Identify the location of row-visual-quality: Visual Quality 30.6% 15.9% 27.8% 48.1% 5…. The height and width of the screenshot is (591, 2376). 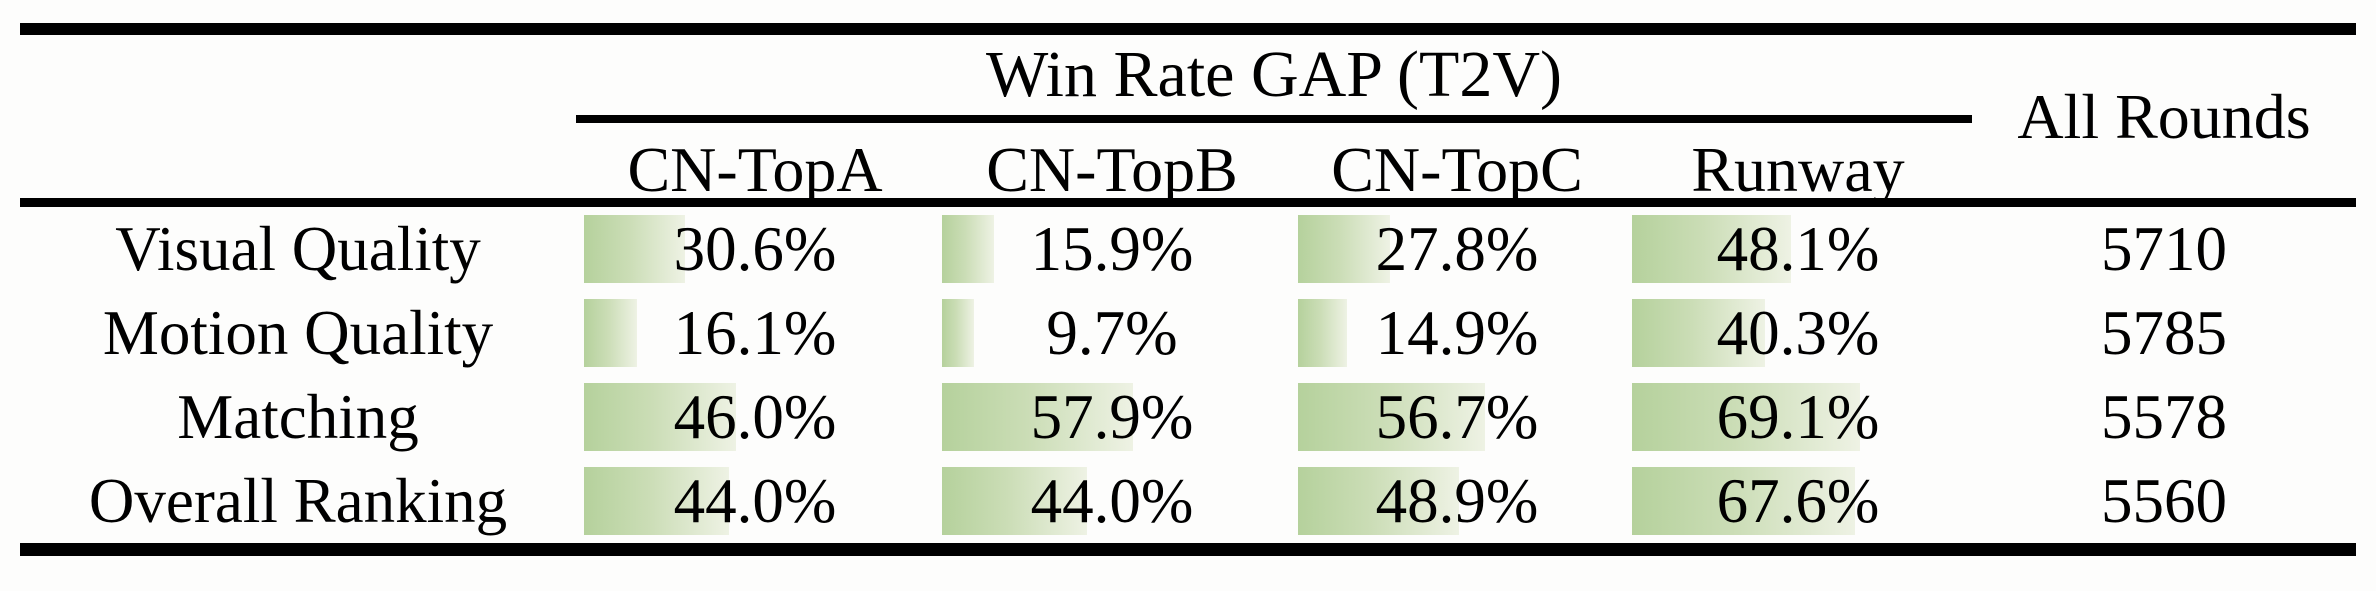
(1188, 249).